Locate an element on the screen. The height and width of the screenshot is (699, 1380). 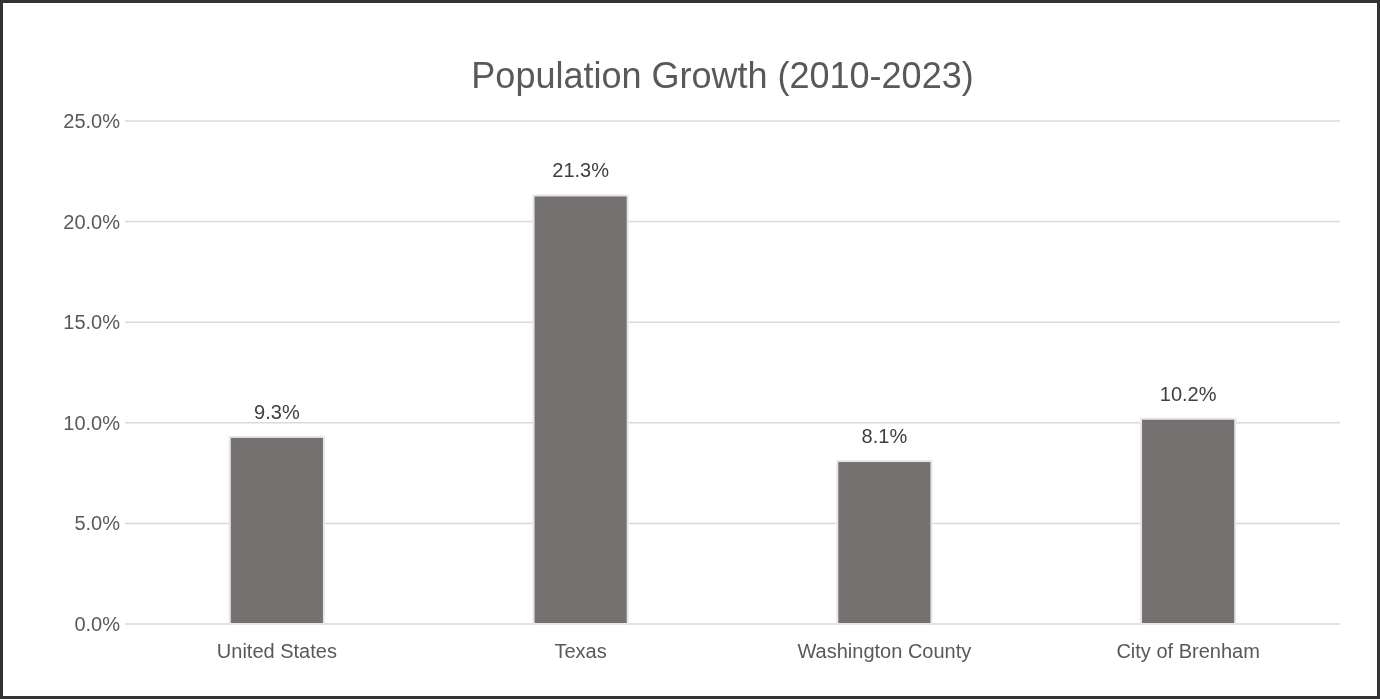
data-label: 9.3% is located at coordinates (277, 411).